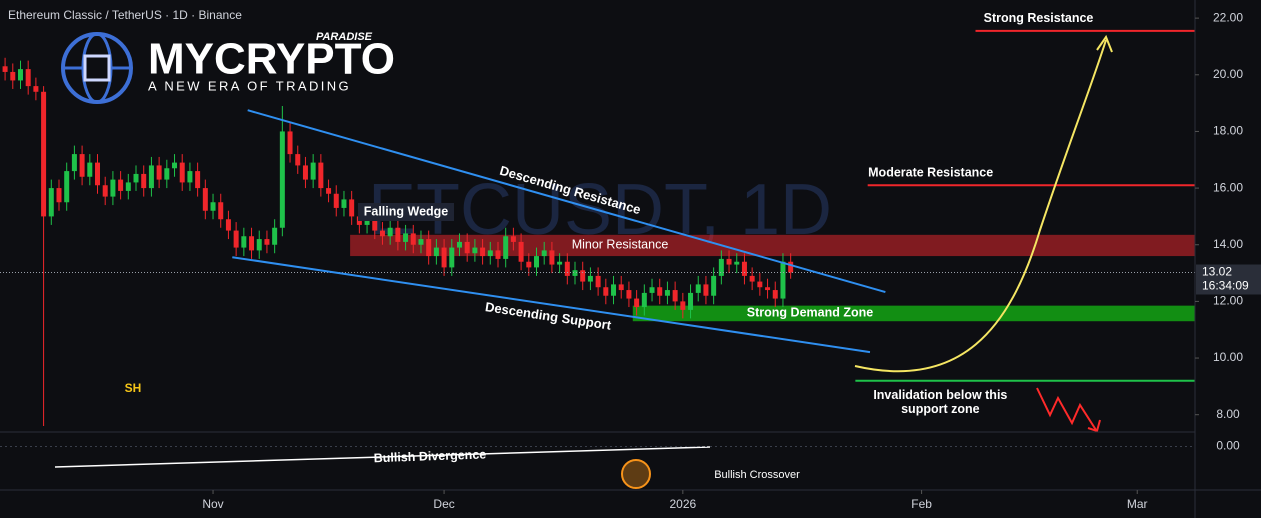 The width and height of the screenshot is (1261, 518). I want to click on y-tick-label: 22.00, so click(1228, 17).